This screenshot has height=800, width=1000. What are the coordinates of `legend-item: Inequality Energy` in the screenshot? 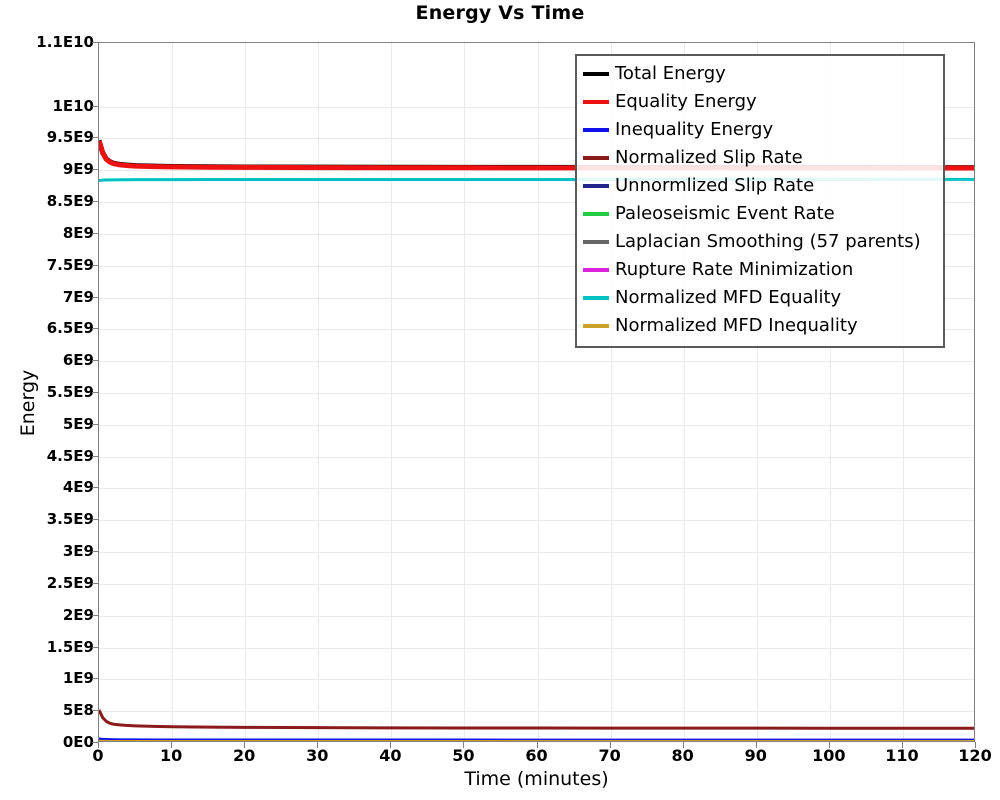 It's located at (760, 130).